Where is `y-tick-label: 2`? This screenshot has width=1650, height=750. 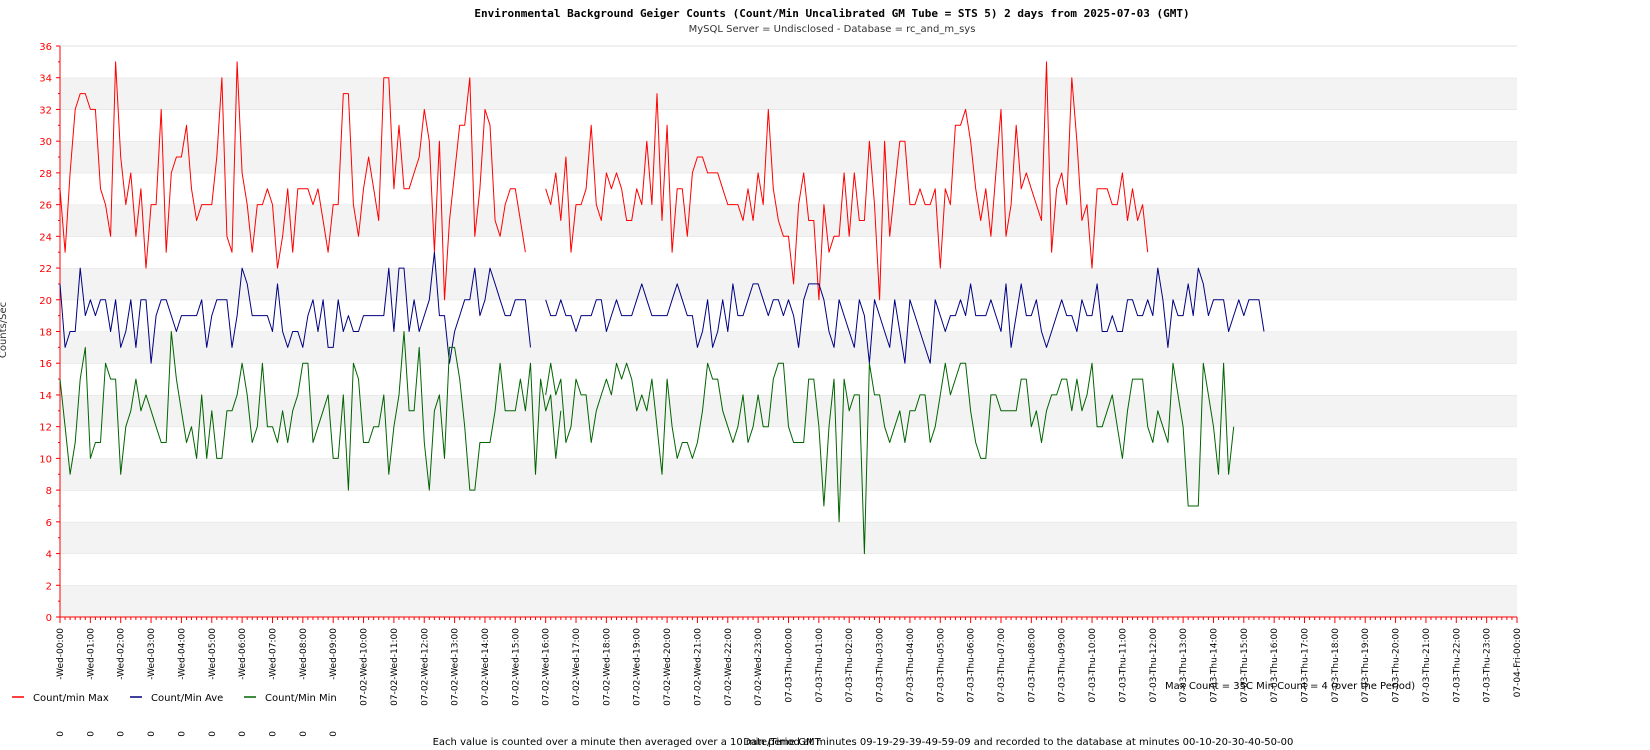 y-tick-label: 2 is located at coordinates (49, 586).